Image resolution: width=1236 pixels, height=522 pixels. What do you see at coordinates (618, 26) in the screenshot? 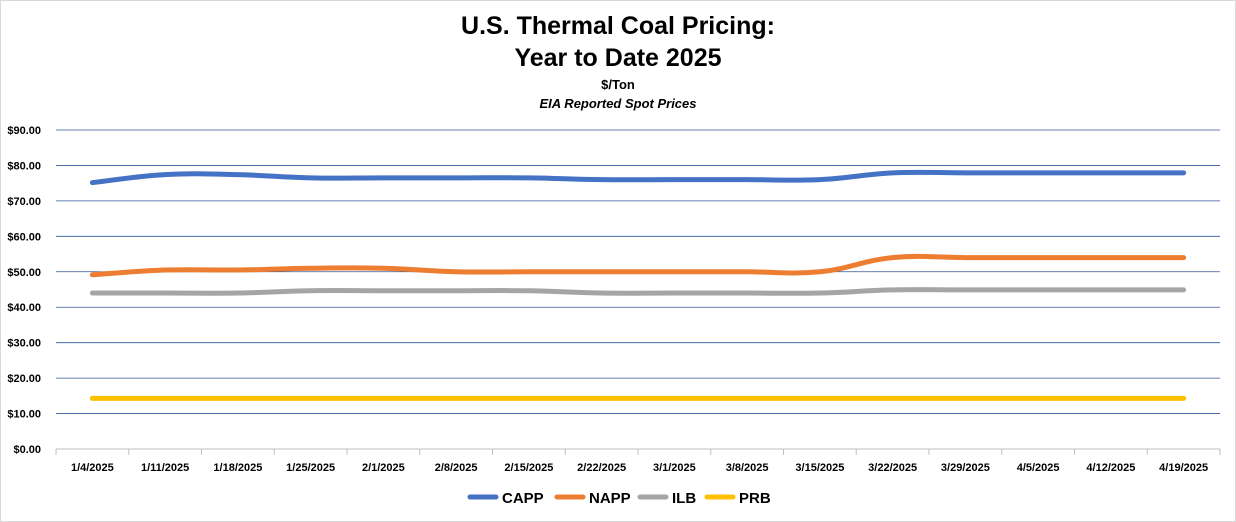
I see `chart-title: U.S. Thermal Coal Pricing:` at bounding box center [618, 26].